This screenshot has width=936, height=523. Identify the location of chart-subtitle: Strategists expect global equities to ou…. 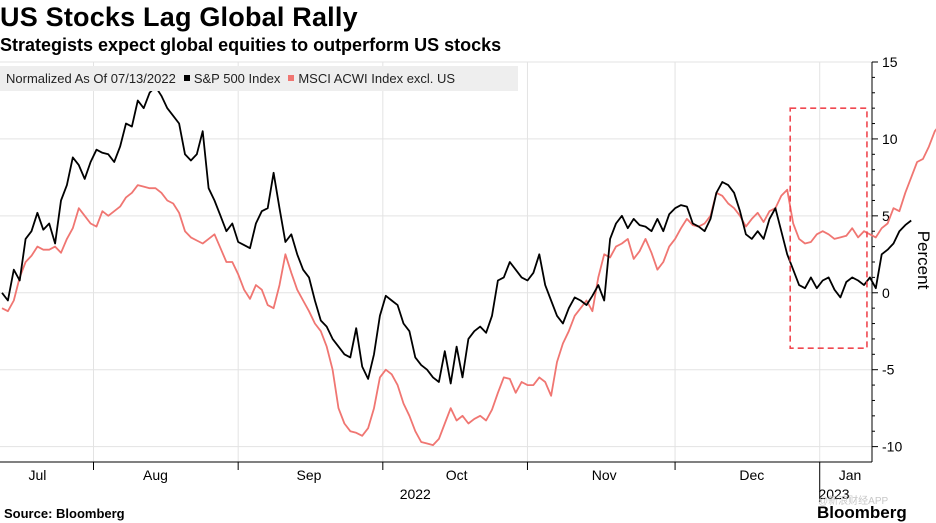
(251, 45).